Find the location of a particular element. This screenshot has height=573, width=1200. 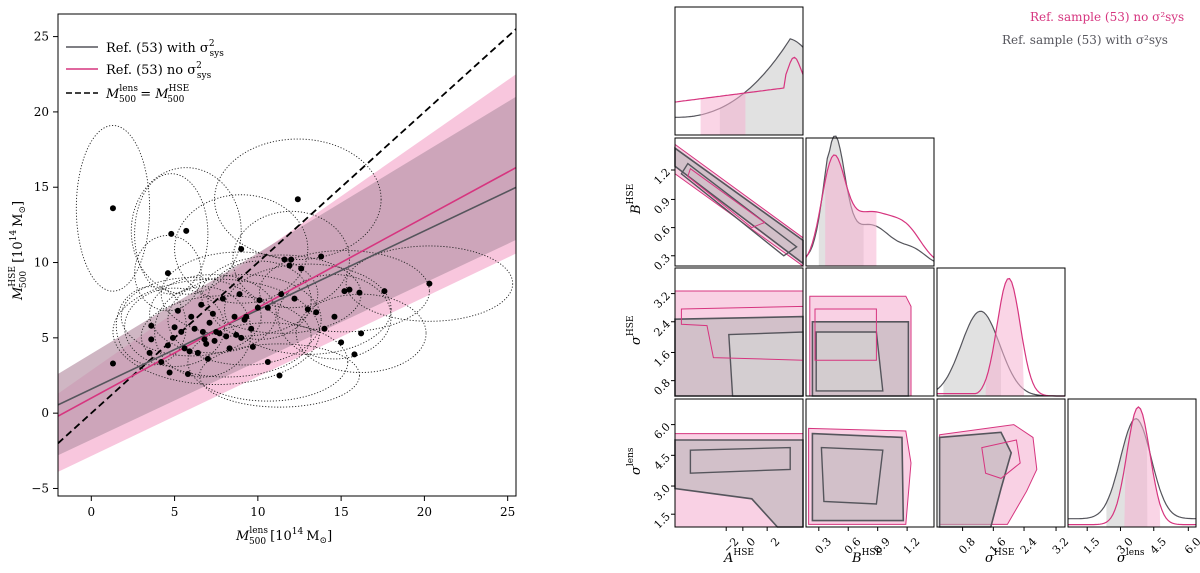

xlabel-B: B is located at coordinates (856, 558).